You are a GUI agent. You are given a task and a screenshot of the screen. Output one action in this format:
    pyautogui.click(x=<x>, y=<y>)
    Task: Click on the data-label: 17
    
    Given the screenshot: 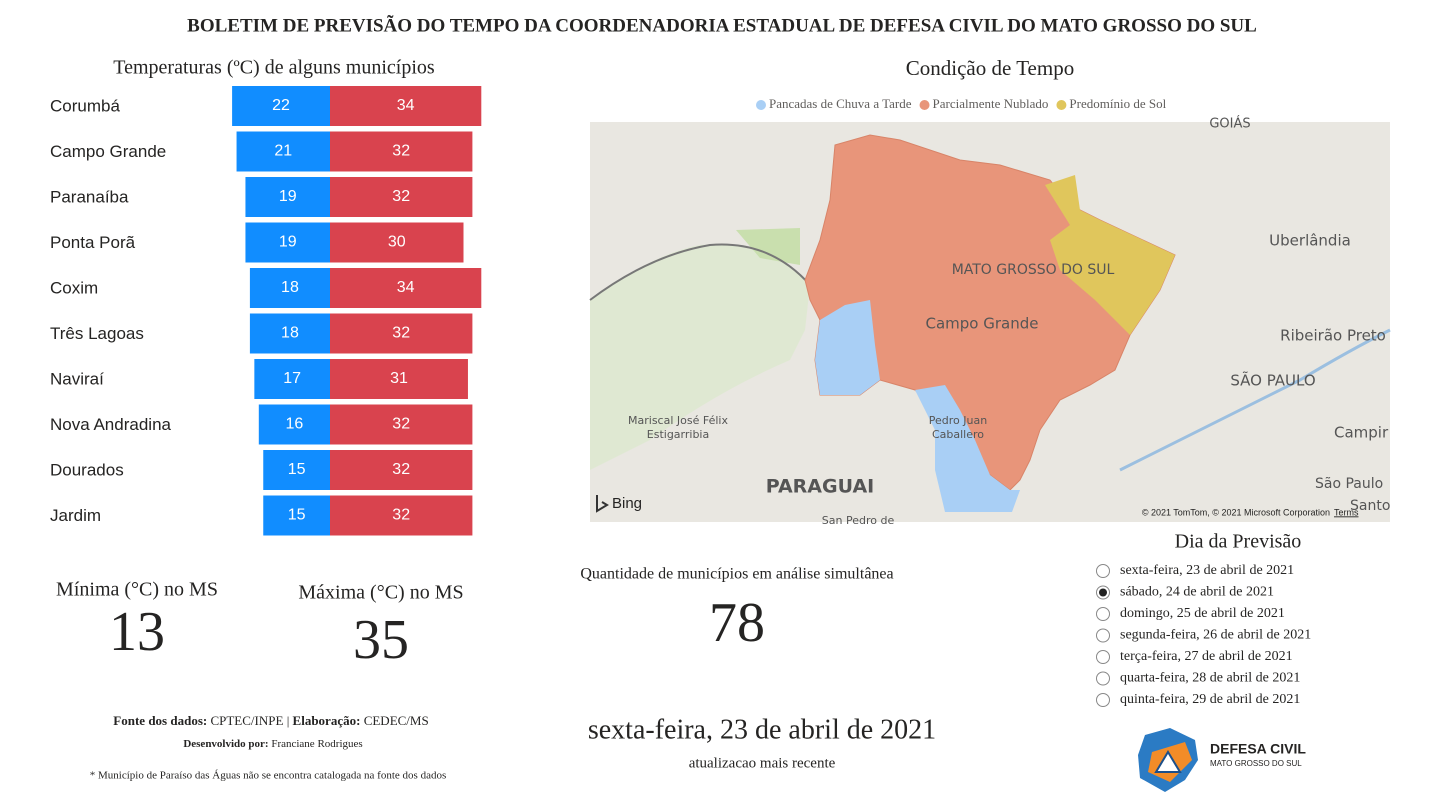 What is the action you would take?
    pyautogui.click(x=292, y=378)
    